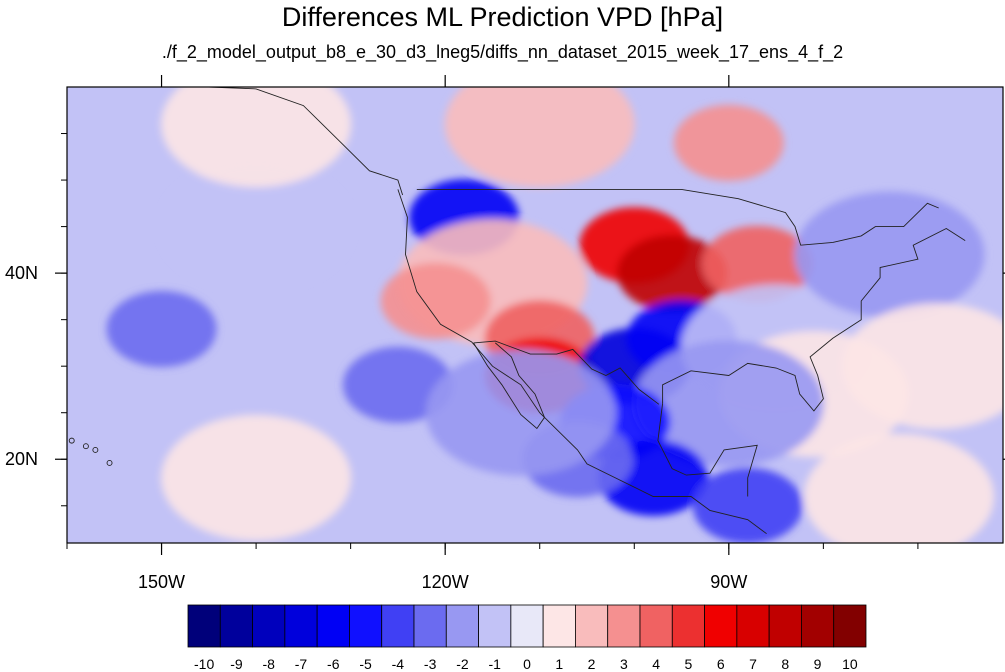 Image resolution: width=1005 pixels, height=672 pixels. Describe the element at coordinates (728, 582) in the screenshot. I see `x-tick-label: 90W` at that location.